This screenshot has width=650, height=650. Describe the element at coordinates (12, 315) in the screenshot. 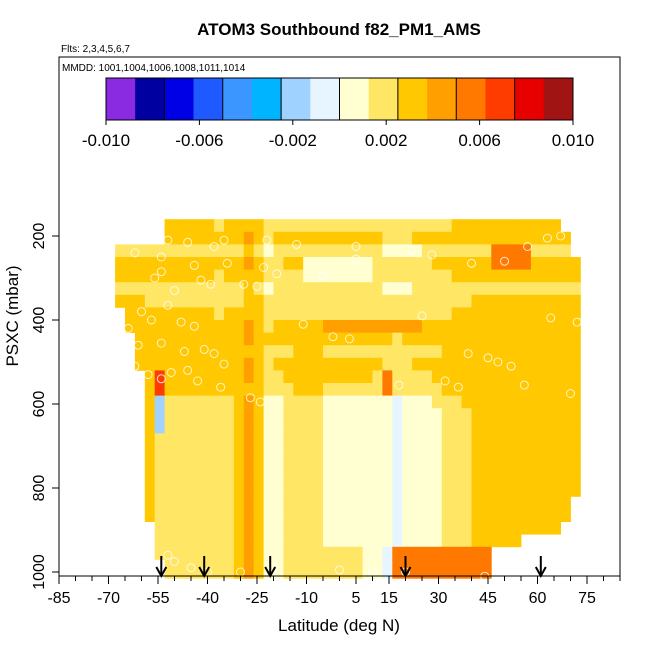

I see `y-axis-label: PSXC (mbar)` at that location.